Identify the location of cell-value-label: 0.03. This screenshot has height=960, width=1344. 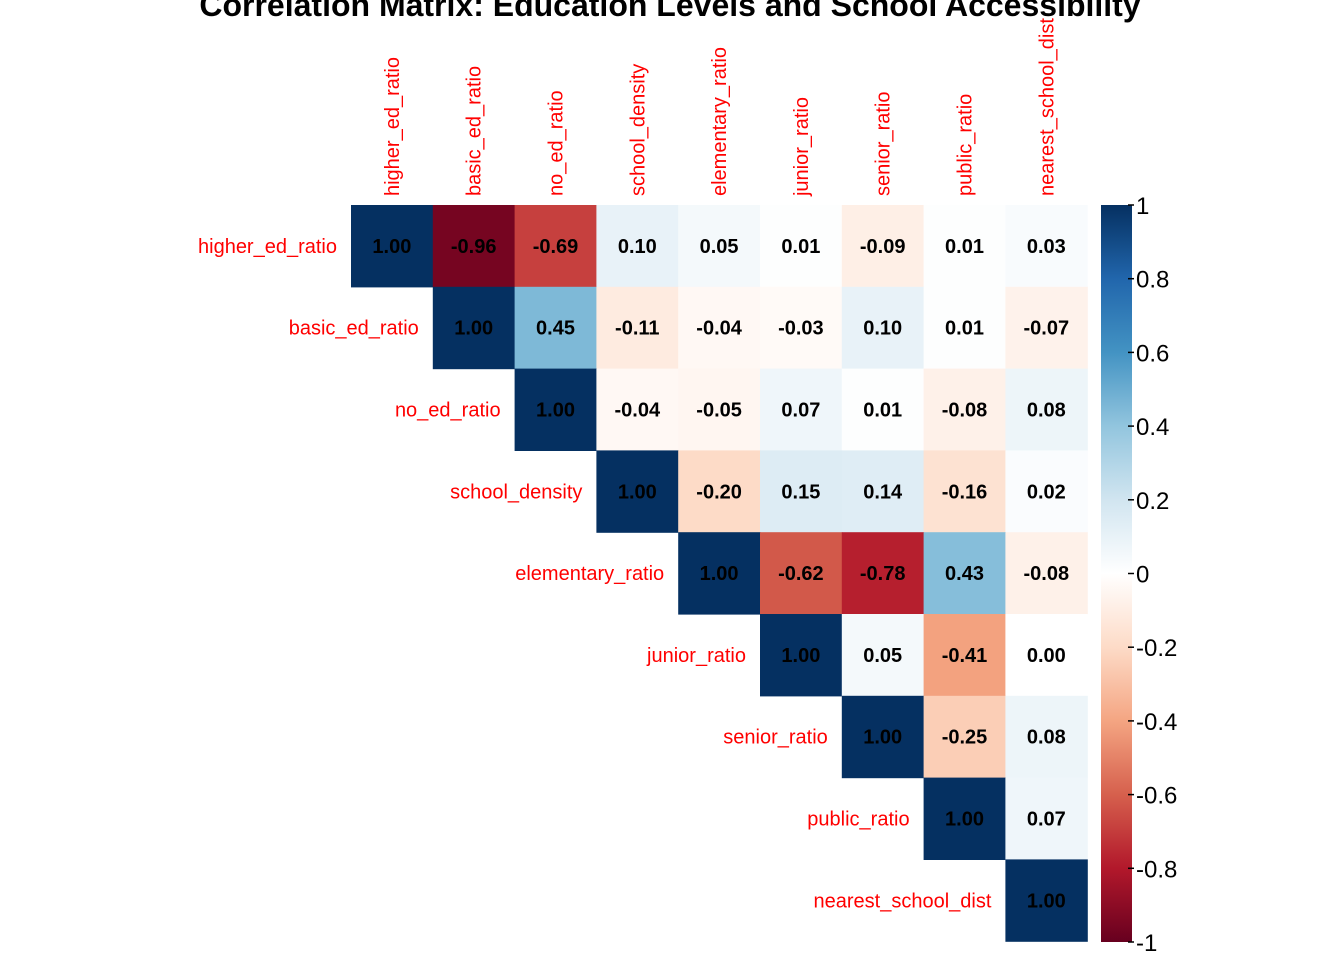
(1046, 247).